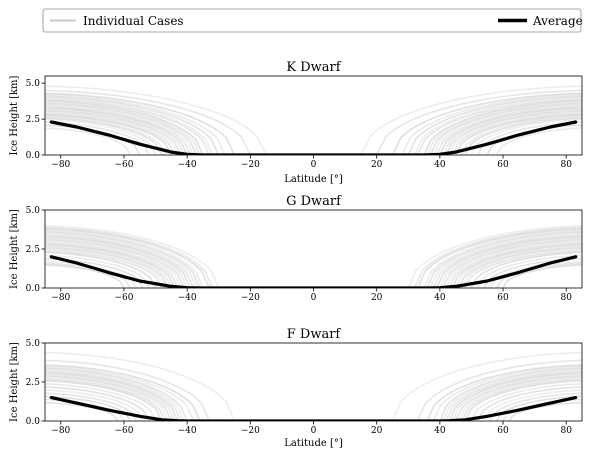 The image size is (600, 458). I want to click on g-dwarf-individual-cases, so click(313, 256).